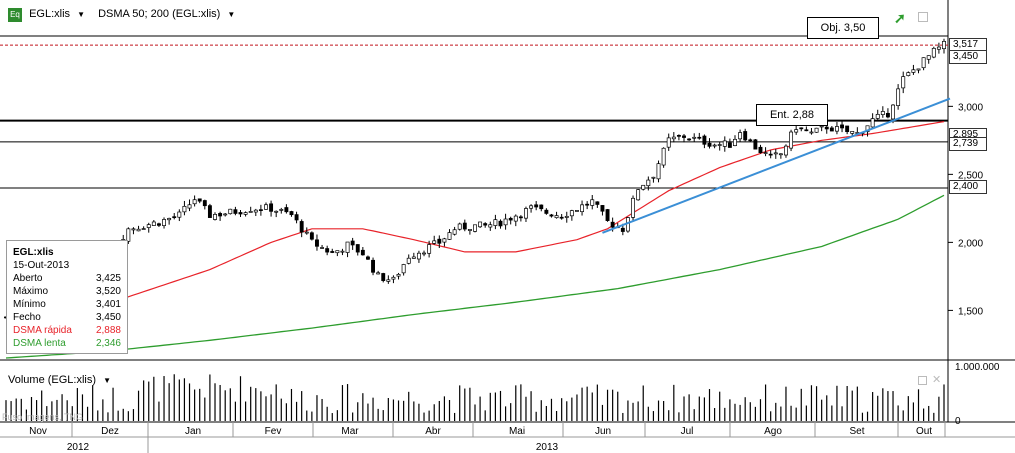 This screenshot has height=453, width=1015. Describe the element at coordinates (603, 431) in the screenshot. I see `month-label-jun: Jun` at that location.